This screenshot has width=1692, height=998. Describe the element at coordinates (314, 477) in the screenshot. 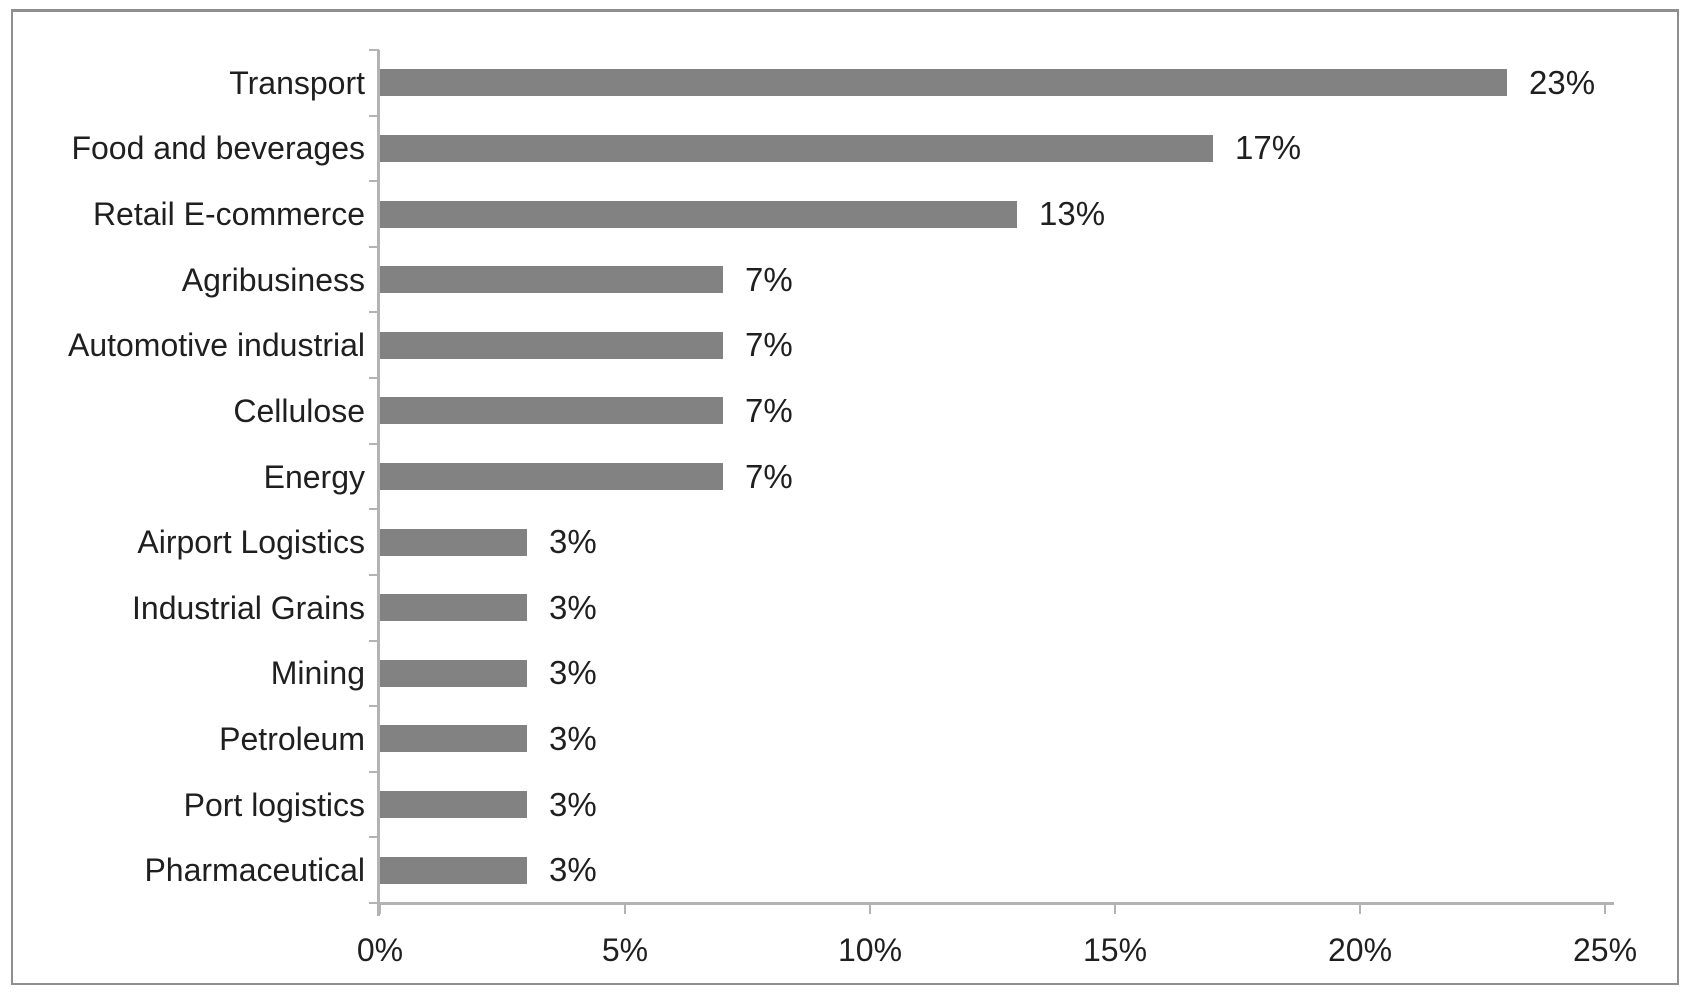

I see `category-label: Energy` at that location.